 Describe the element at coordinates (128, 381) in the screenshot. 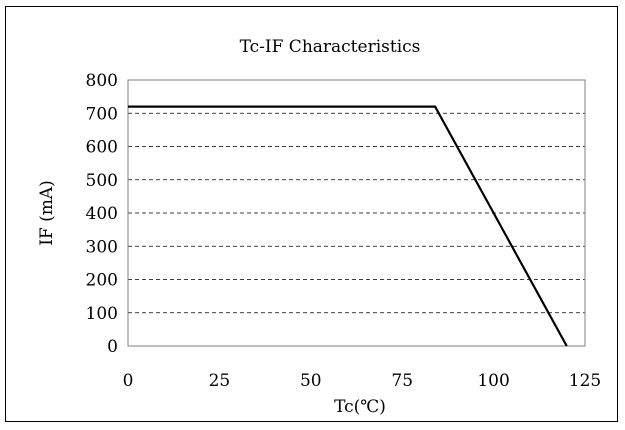

I see `x-tick-label: 0` at that location.